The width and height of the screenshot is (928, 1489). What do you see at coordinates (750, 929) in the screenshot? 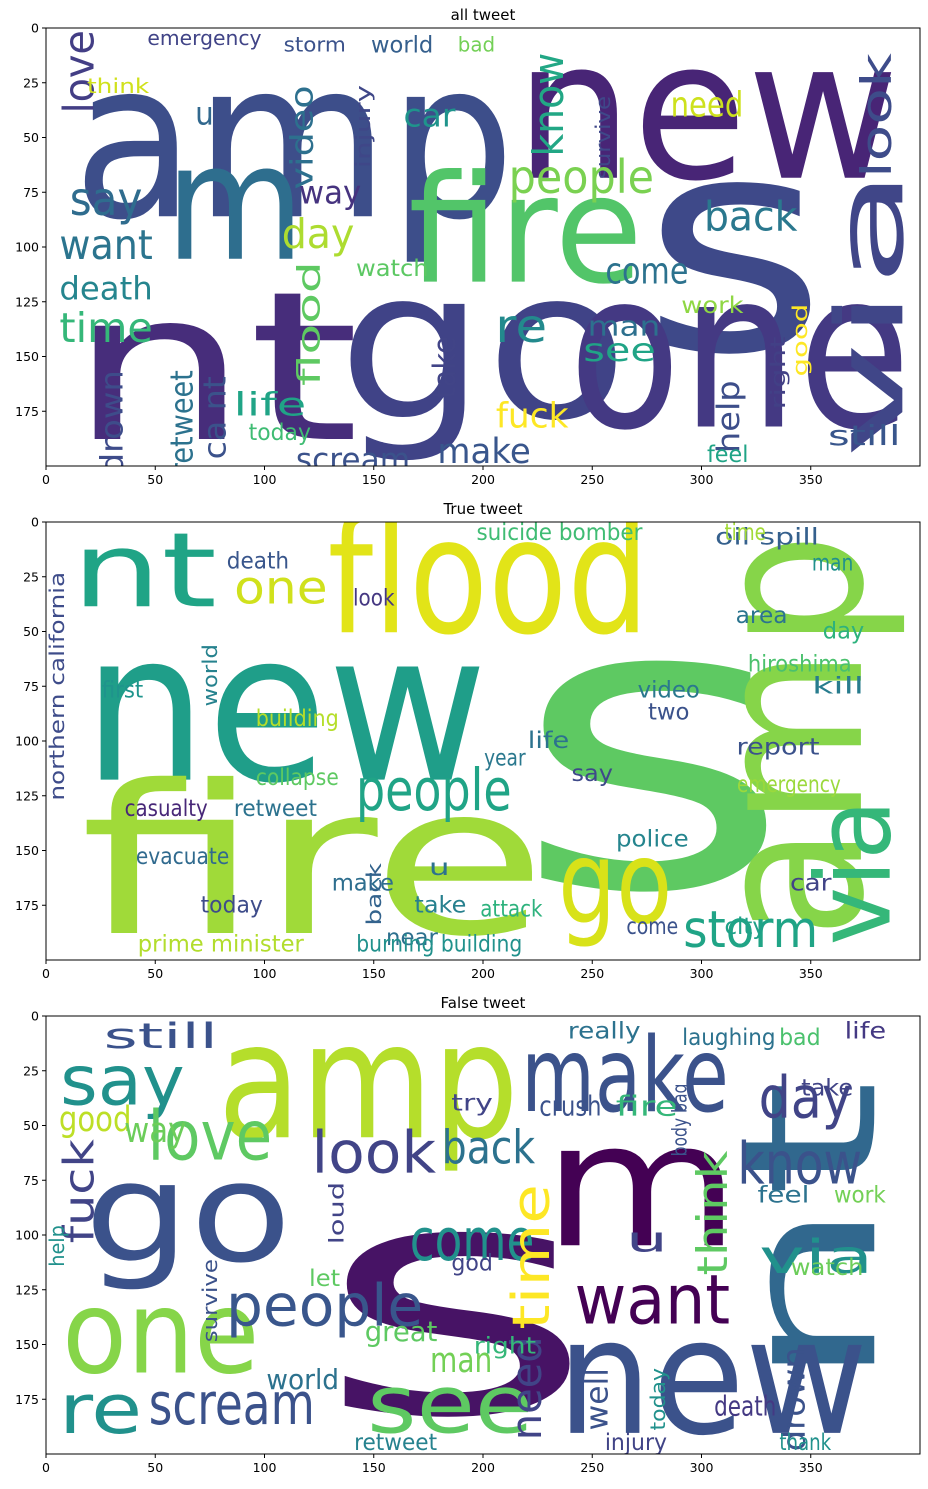
I see `word: storm` at bounding box center [750, 929].